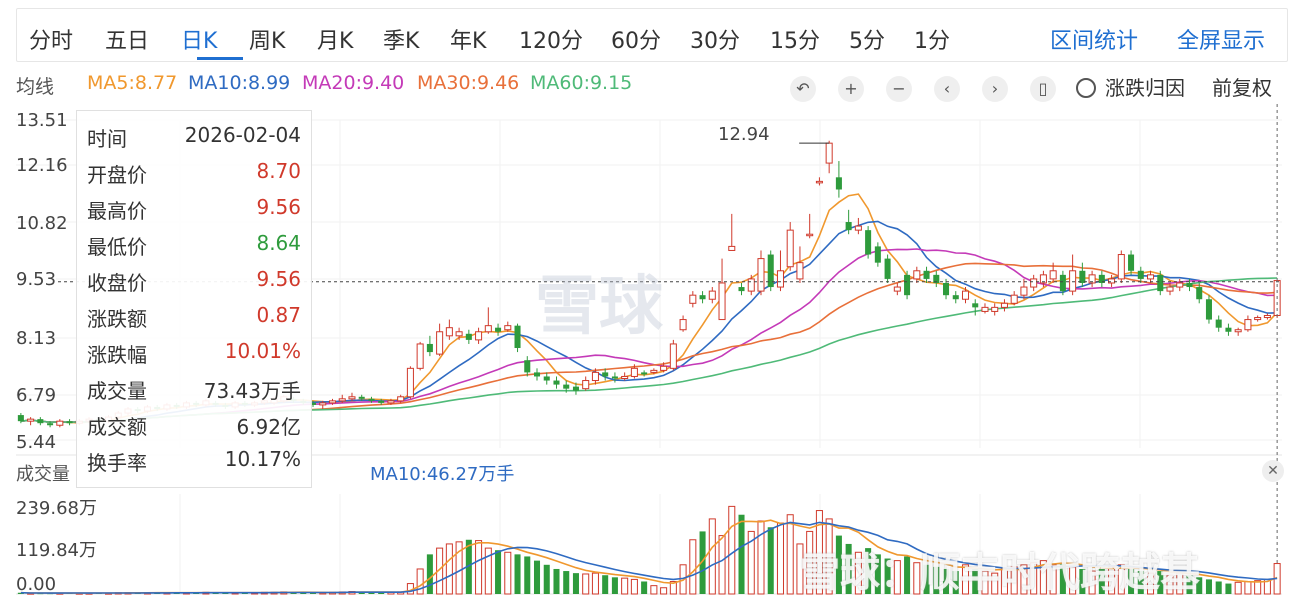 Image resolution: width=1295 pixels, height=609 pixels. Describe the element at coordinates (194, 353) in the screenshot. I see `info-row-change-pct: 涨跌幅 10.01%` at that location.